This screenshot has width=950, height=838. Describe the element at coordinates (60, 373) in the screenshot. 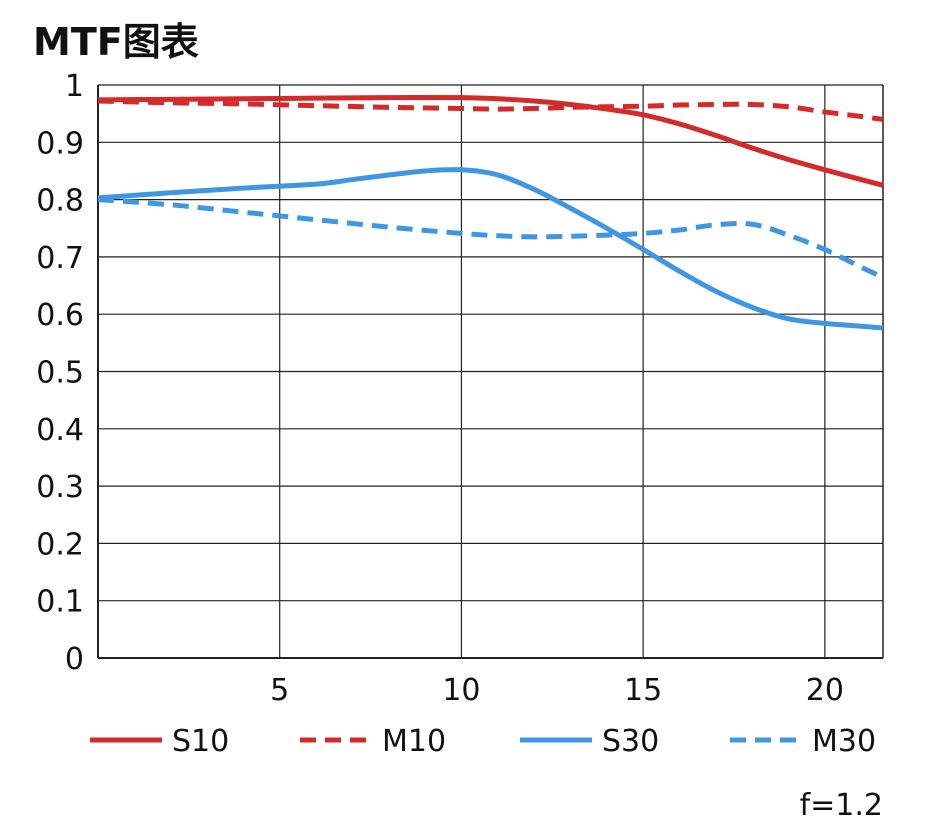

I see `y-tick-label: 0.5` at that location.